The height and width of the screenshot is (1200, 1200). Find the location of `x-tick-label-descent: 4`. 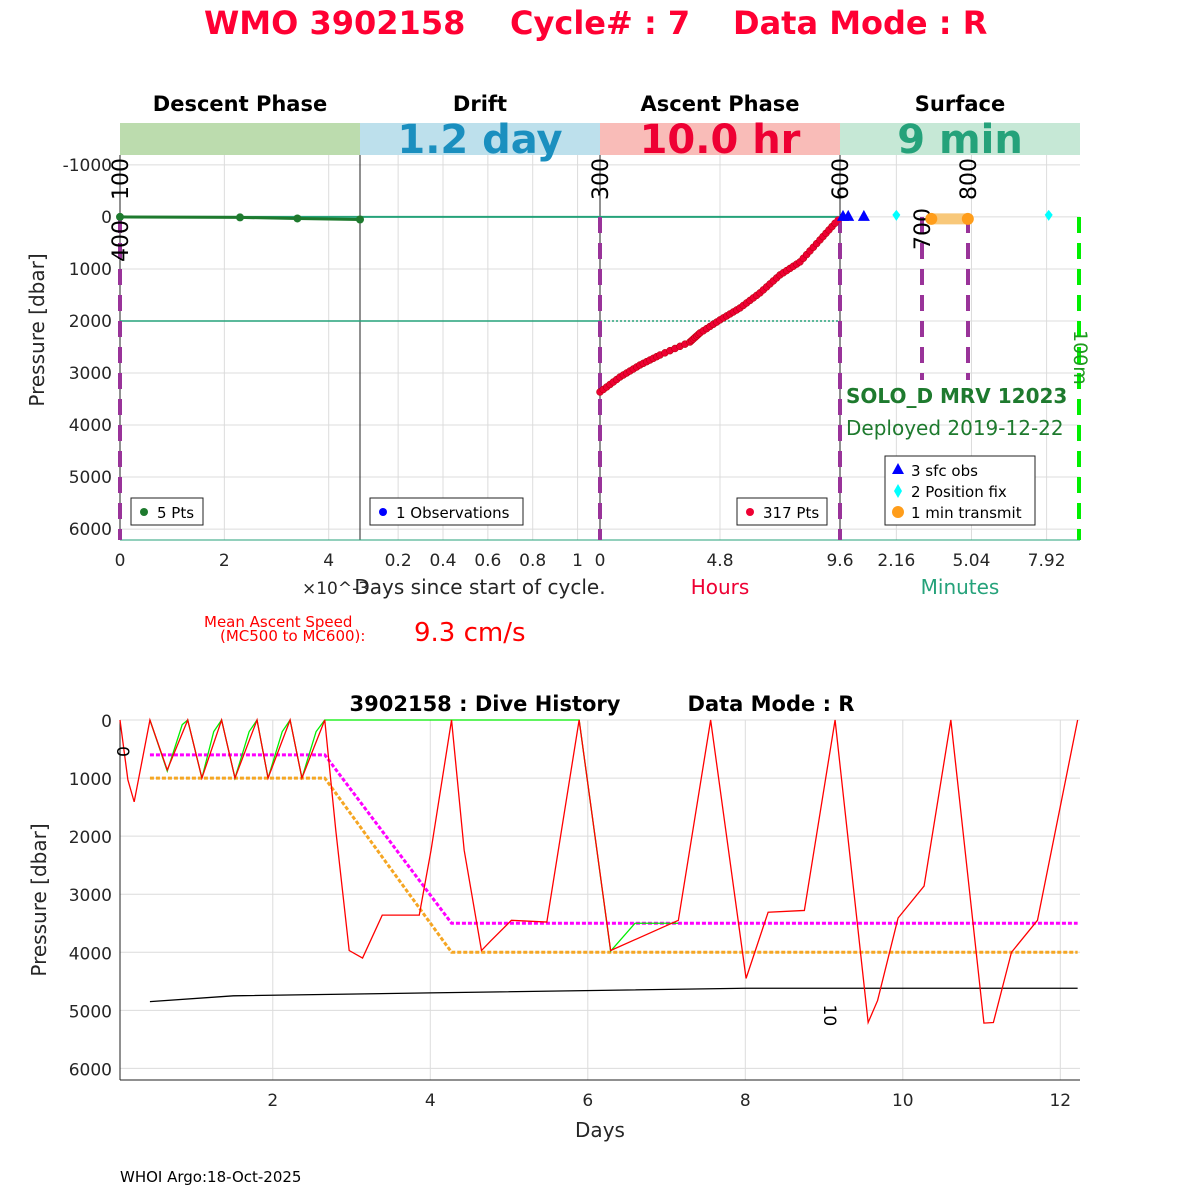

x-tick-label-descent: 4 is located at coordinates (328, 561).